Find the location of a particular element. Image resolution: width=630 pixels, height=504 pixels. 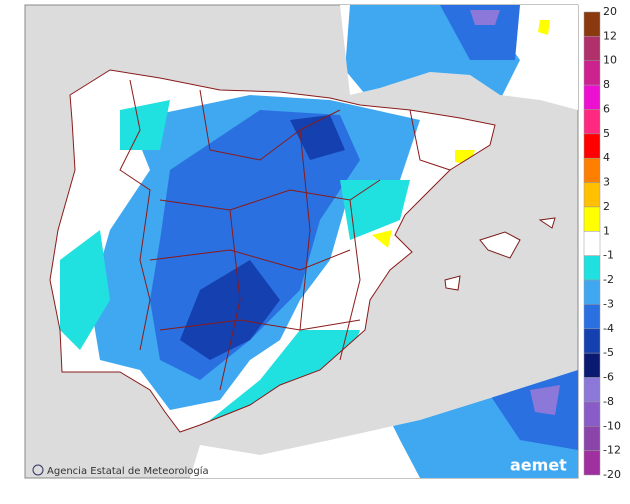

logo: aemet is located at coordinates (538, 465).